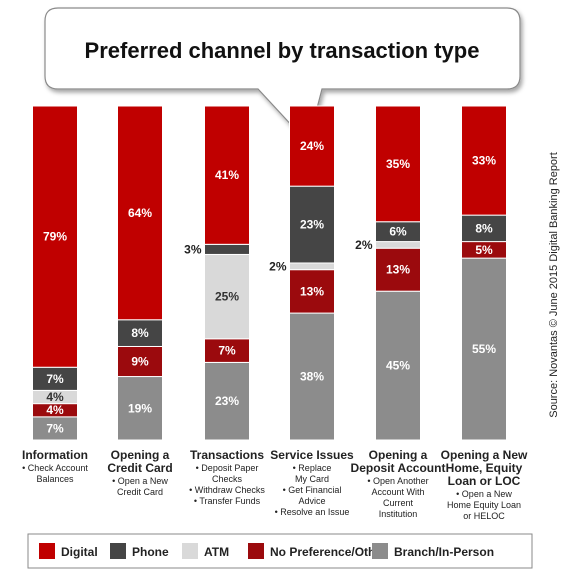  What do you see at coordinates (140, 492) in the screenshot?
I see `category-note: Credit Card` at bounding box center [140, 492].